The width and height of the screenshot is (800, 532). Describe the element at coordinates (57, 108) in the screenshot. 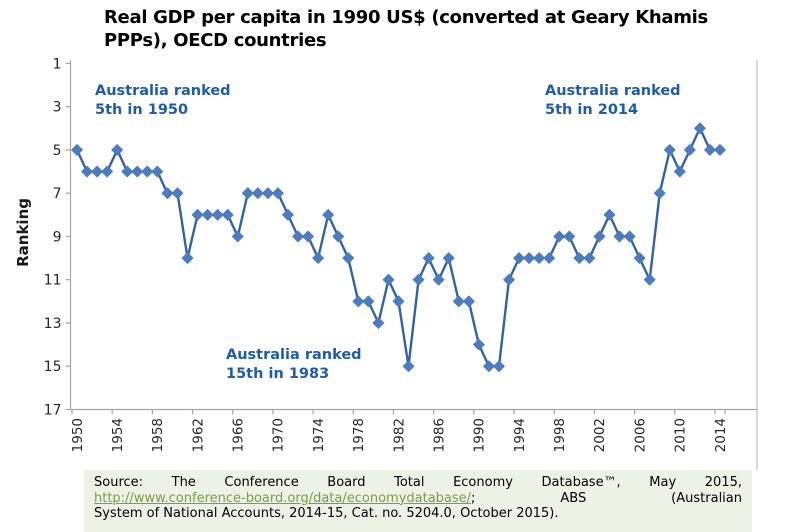

I see `y-tick-label: 3` at that location.